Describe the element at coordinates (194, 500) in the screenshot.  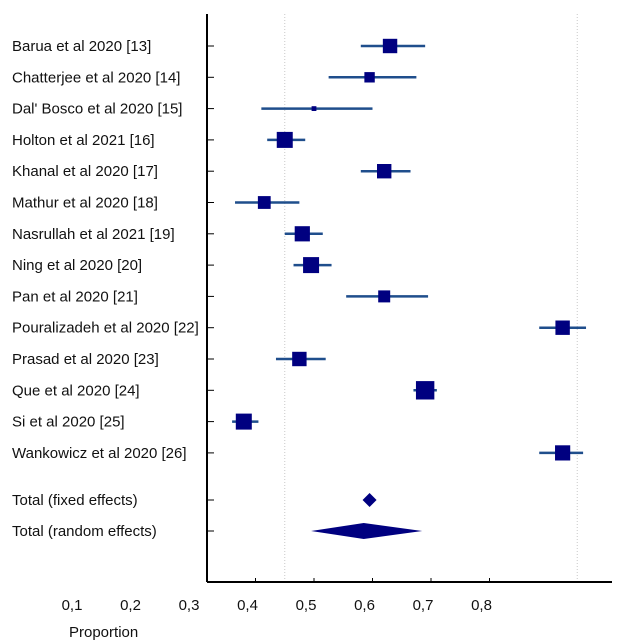
I see `total-row: Total (fixed effects)` at that location.